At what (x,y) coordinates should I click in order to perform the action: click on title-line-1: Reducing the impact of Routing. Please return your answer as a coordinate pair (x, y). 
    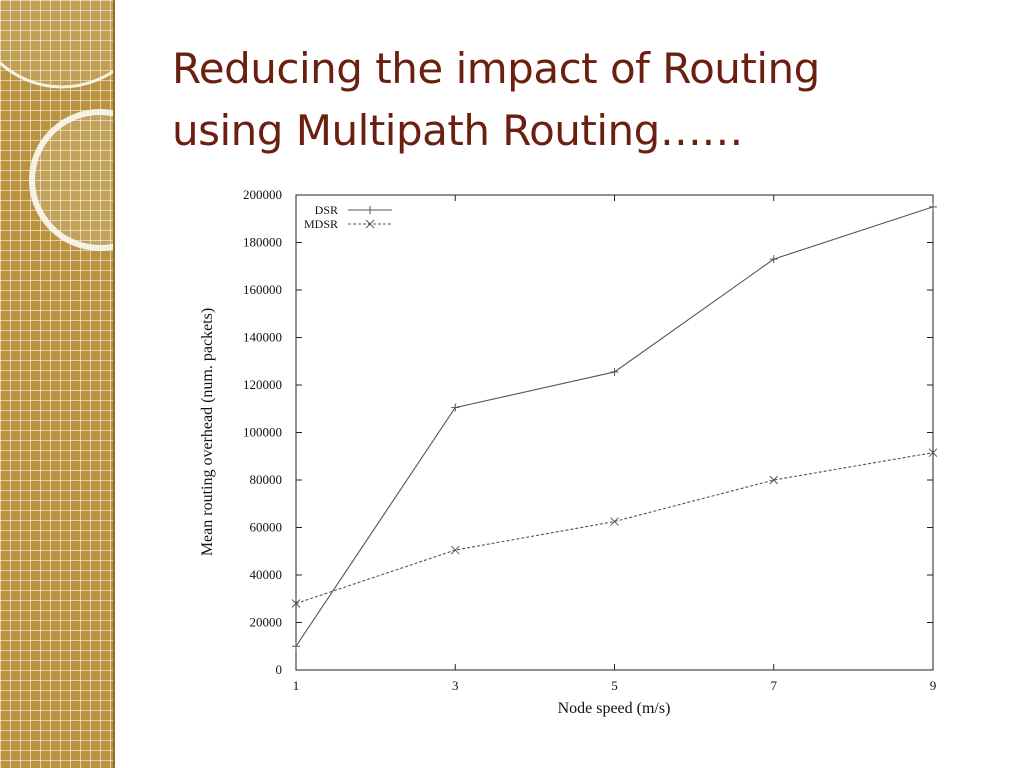
    Looking at the image, I should click on (496, 68).